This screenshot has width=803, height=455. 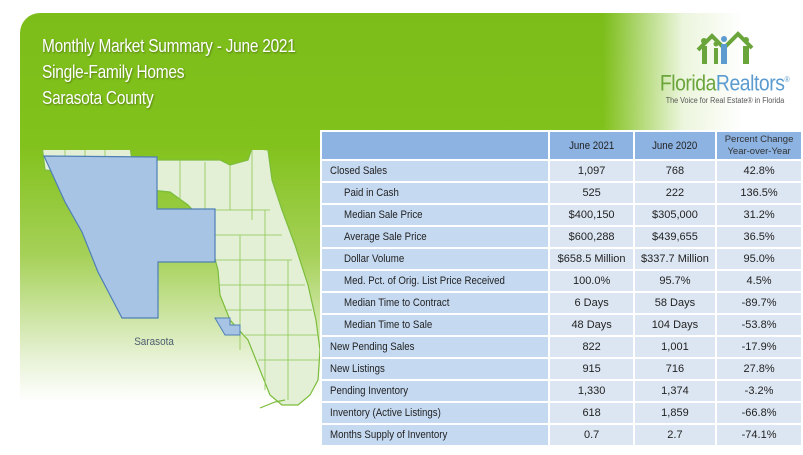 I want to click on row-label: Inventory (Active Listings), so click(x=435, y=413).